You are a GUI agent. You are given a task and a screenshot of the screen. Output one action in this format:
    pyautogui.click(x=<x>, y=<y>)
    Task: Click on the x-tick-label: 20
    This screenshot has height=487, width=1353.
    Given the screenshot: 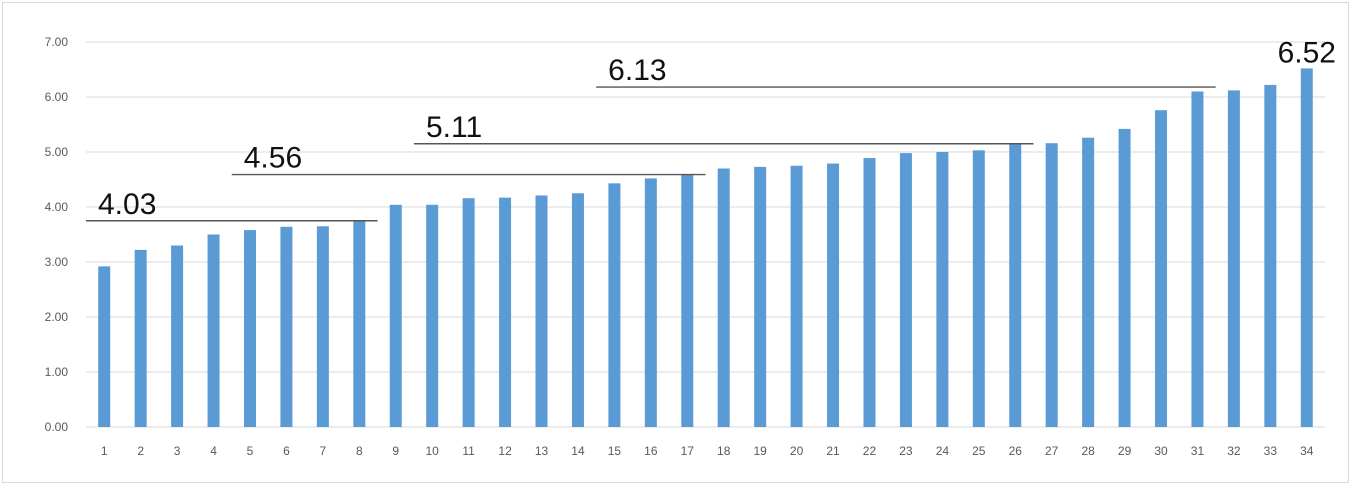 What is the action you would take?
    pyautogui.click(x=797, y=451)
    